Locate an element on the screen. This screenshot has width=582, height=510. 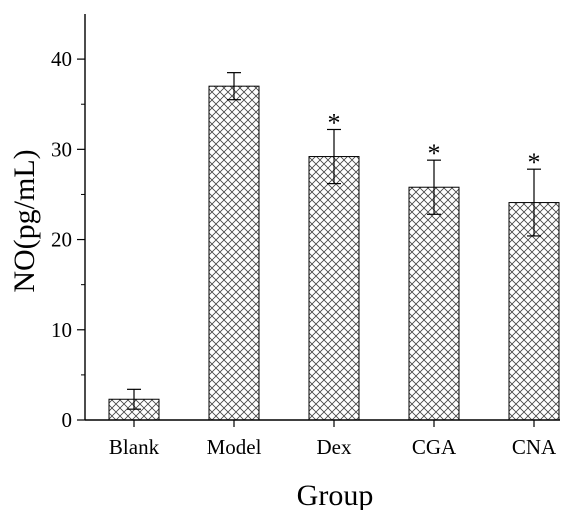
x-axis-title: Group is located at coordinates (335, 494).